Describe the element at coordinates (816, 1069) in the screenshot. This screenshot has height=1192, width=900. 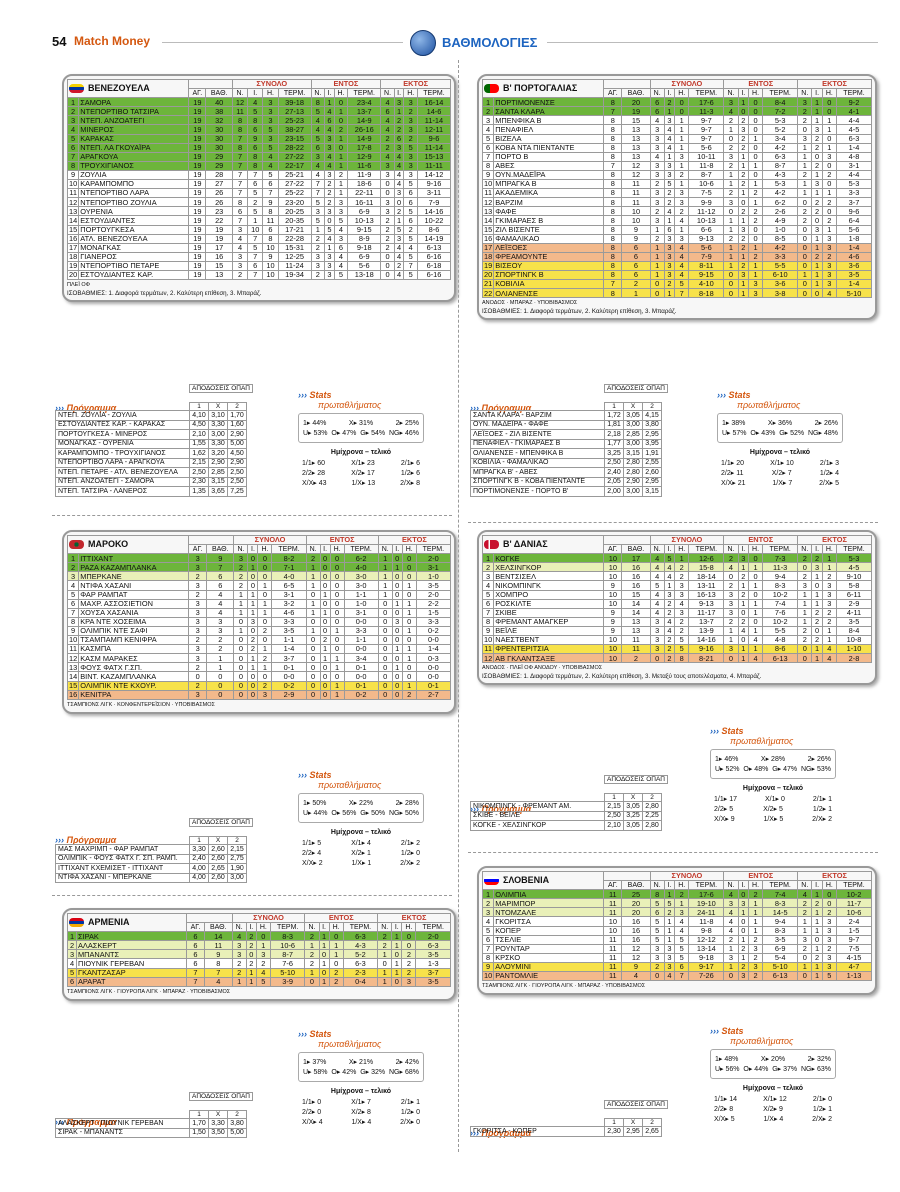
I see `stat-value: NG▸ 63%` at that location.